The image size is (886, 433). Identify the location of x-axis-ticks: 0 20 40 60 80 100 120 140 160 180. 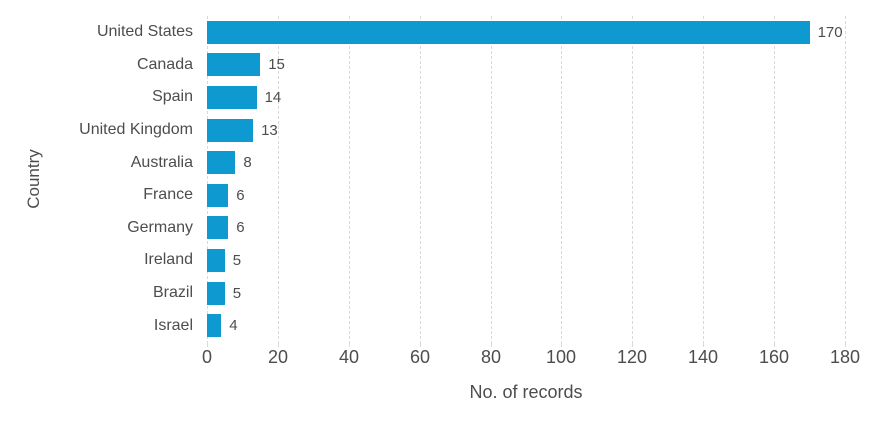
(531, 357).